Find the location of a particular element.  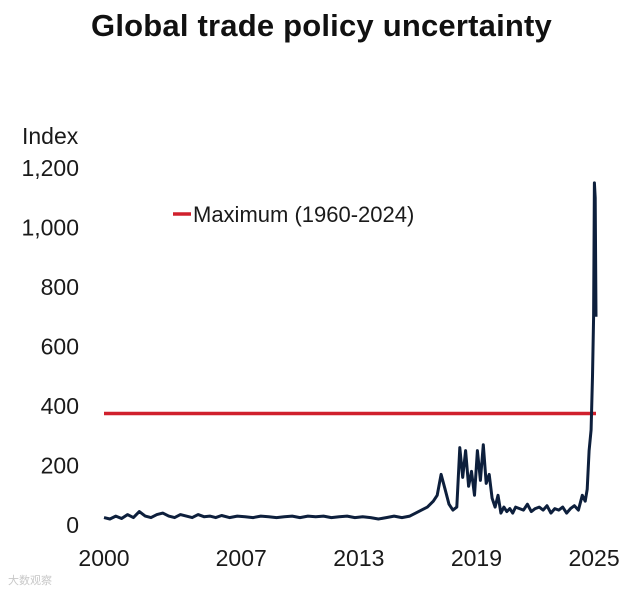

y-tick-label: 0 is located at coordinates (72, 525).